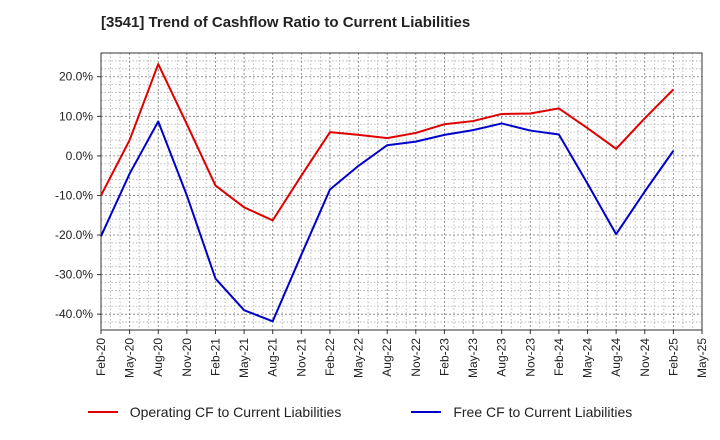  What do you see at coordinates (101, 357) in the screenshot?
I see `x-tick-label: Feb-20` at bounding box center [101, 357].